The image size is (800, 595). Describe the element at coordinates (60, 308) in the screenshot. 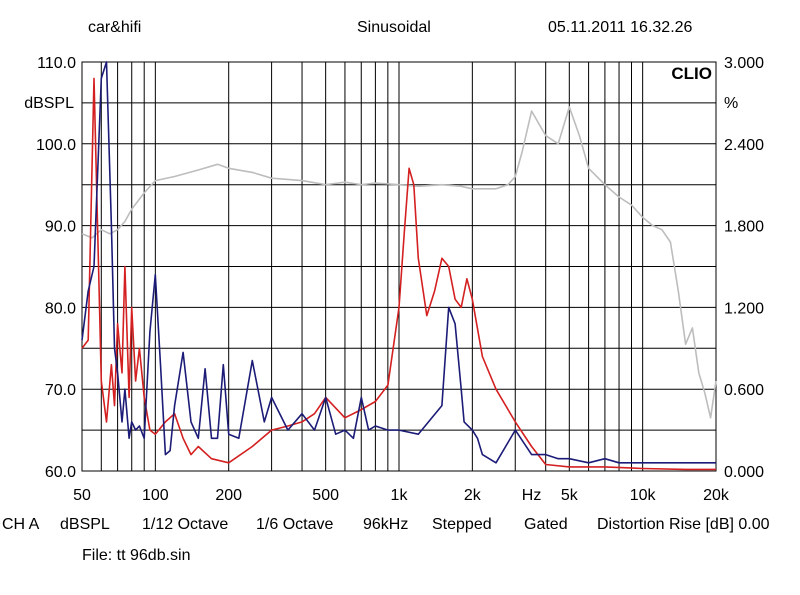

I see `y-tick-label-left: 80.0` at that location.